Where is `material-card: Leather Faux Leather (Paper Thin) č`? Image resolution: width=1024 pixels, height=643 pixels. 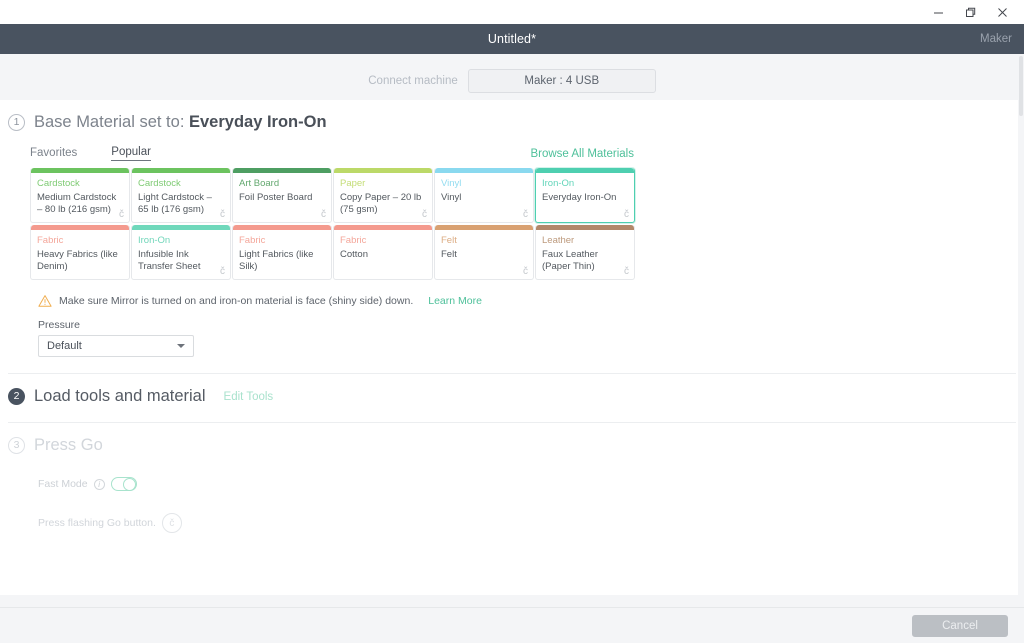
material-card: Leather Faux Leather (Paper Thin) č is located at coordinates (585, 252).